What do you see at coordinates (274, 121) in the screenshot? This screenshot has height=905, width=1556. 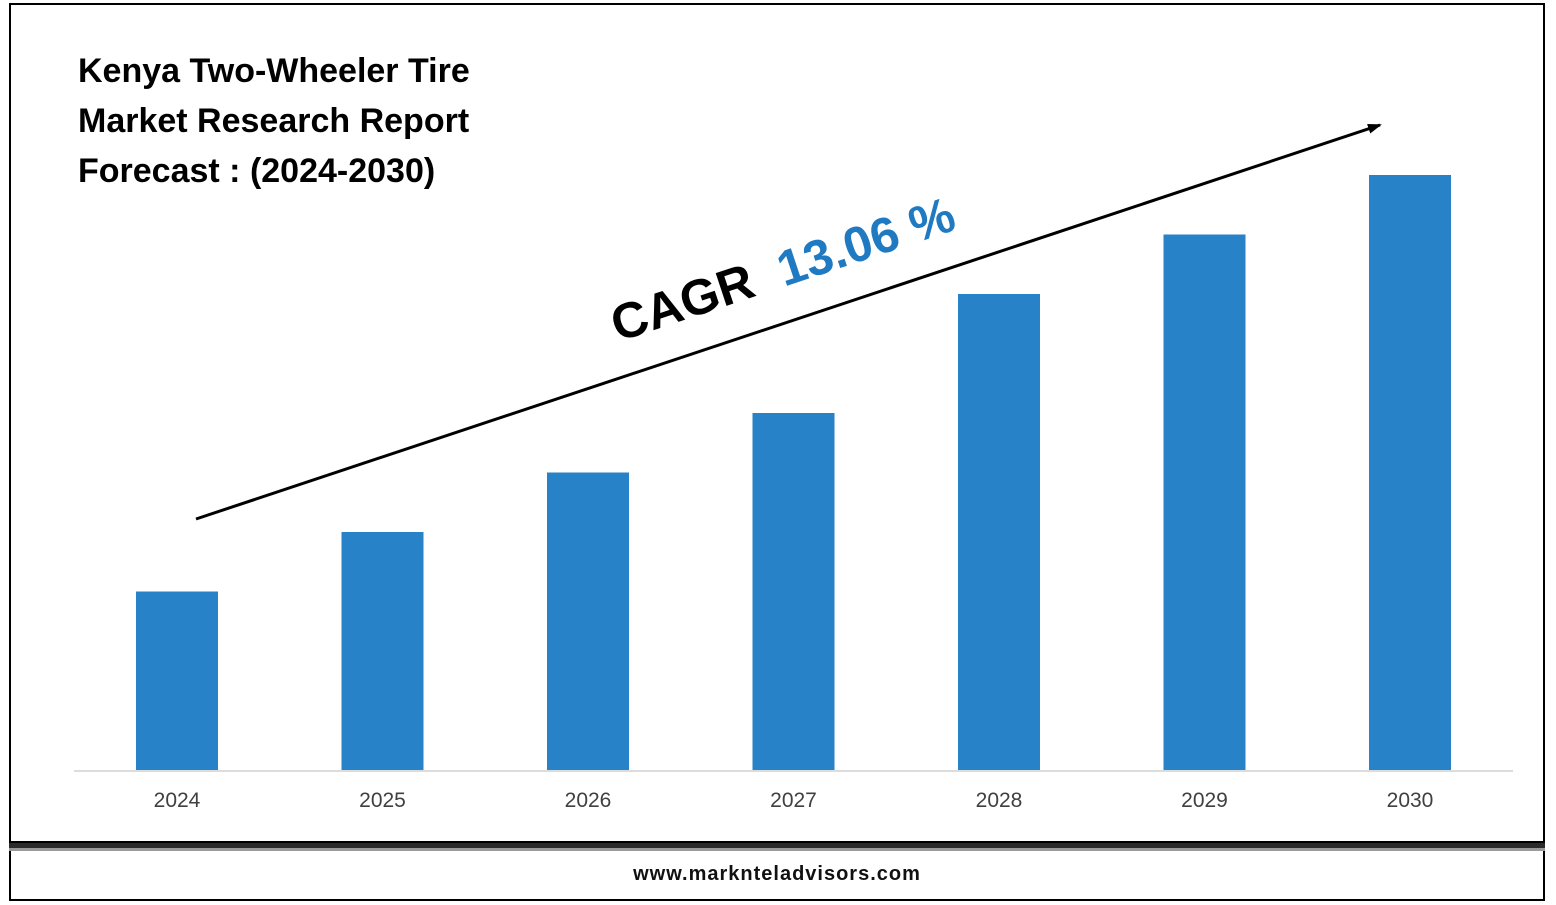 I see `title-line-2: Market Research Report` at bounding box center [274, 121].